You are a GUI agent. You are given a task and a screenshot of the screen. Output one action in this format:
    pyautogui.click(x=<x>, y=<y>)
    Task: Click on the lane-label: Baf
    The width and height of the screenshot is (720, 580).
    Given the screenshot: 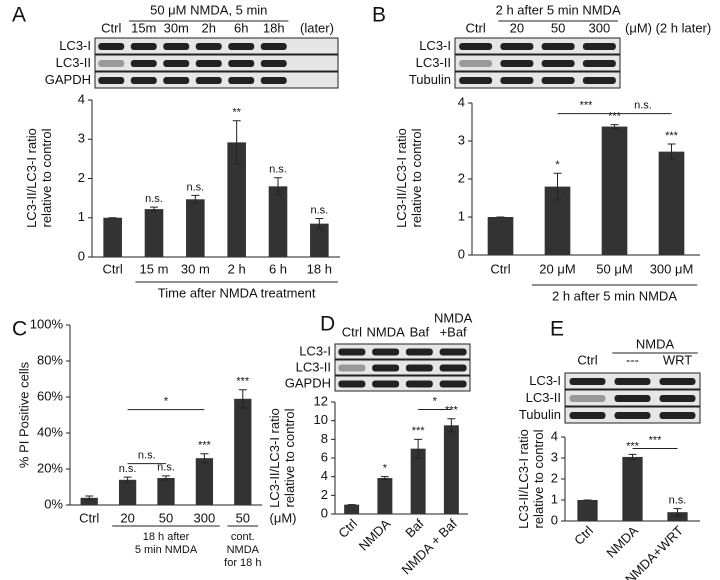 What is the action you would take?
    pyautogui.click(x=420, y=331)
    